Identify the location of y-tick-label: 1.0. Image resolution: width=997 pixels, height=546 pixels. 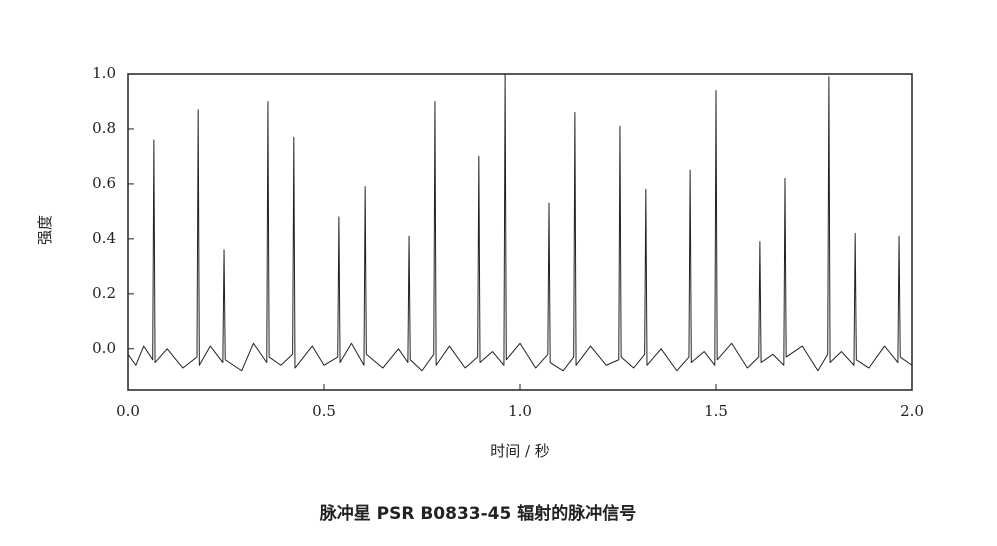
(104, 73).